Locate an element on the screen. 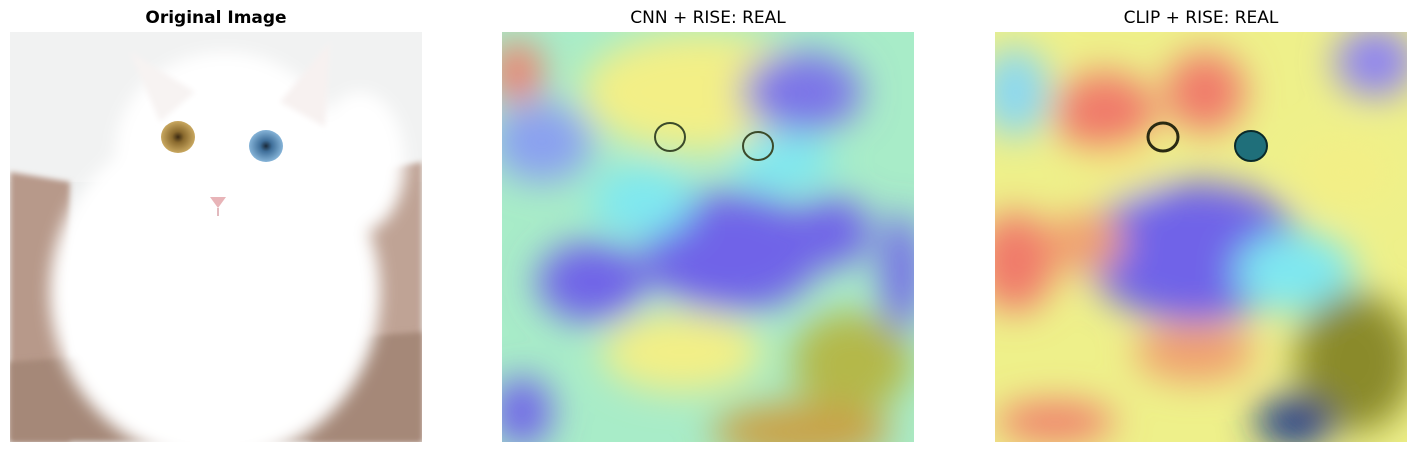 Image resolution: width=1415 pixels, height=452 pixels. panel-title: Original Image is located at coordinates (216, 18).